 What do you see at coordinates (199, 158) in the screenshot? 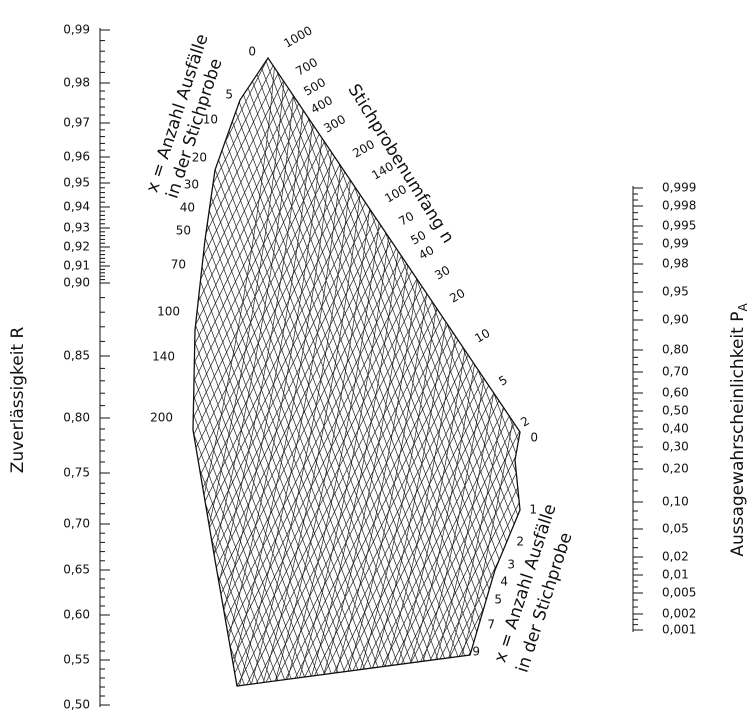
I see `top-x-label: 20` at bounding box center [199, 158].